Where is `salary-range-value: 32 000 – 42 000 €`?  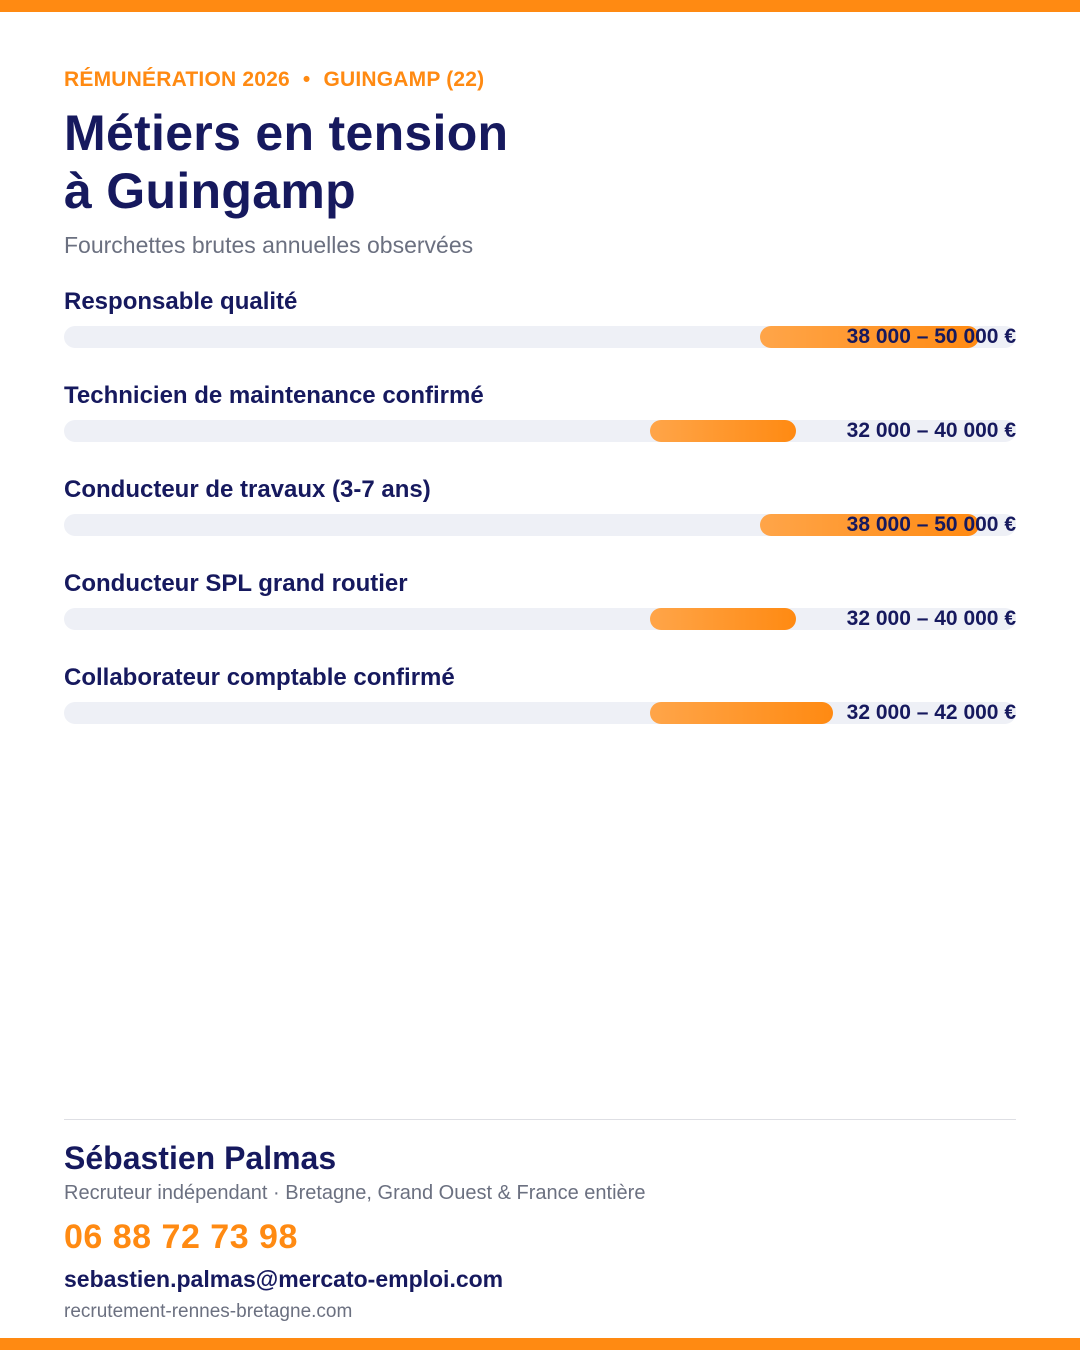
salary-range-value: 32 000 – 42 000 € is located at coordinates (931, 712).